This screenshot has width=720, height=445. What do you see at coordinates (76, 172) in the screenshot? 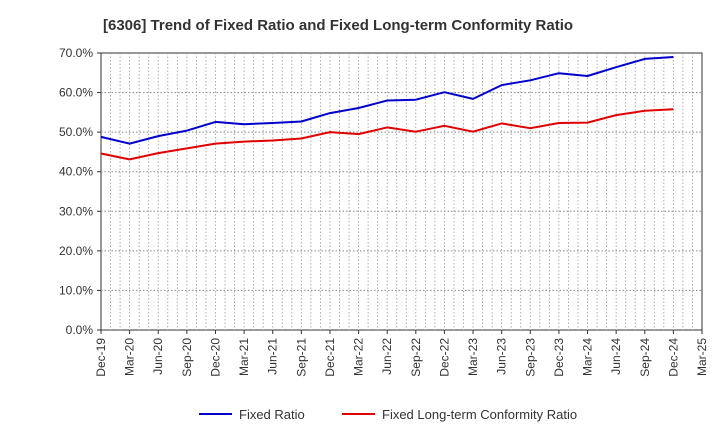
I see `y-tick-label: 40.0%` at bounding box center [76, 172].